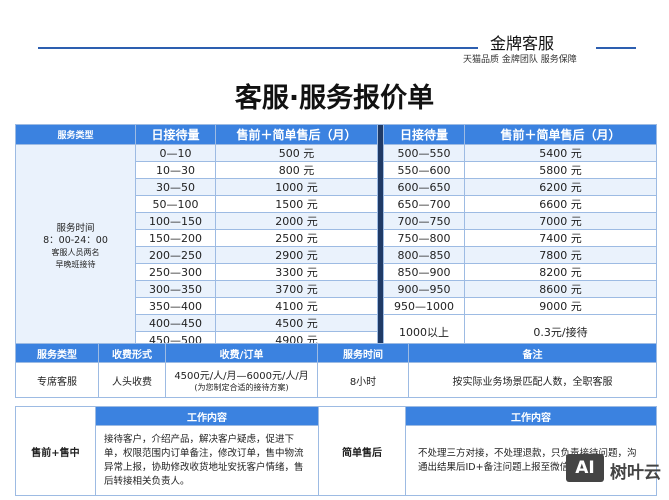 This screenshot has height=500, width=669. Describe the element at coordinates (424, 170) in the screenshot. I see `cell: 550—600` at that location.